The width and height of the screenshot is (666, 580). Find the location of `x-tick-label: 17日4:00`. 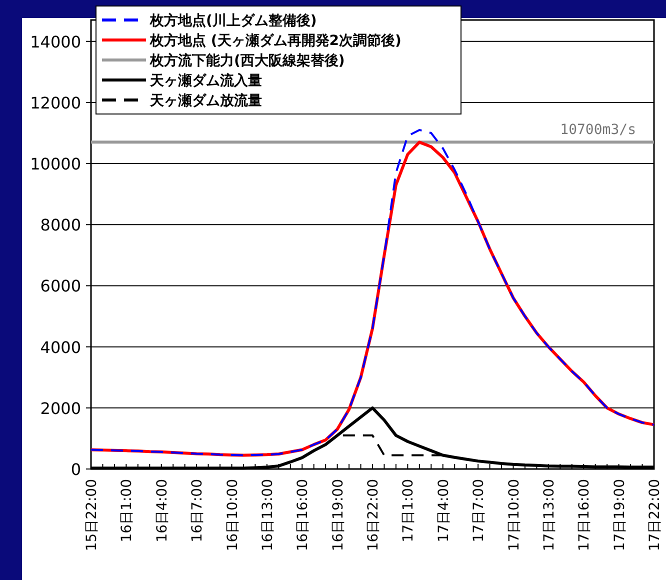

x-tick-label: 17日4:00 is located at coordinates (444, 510).